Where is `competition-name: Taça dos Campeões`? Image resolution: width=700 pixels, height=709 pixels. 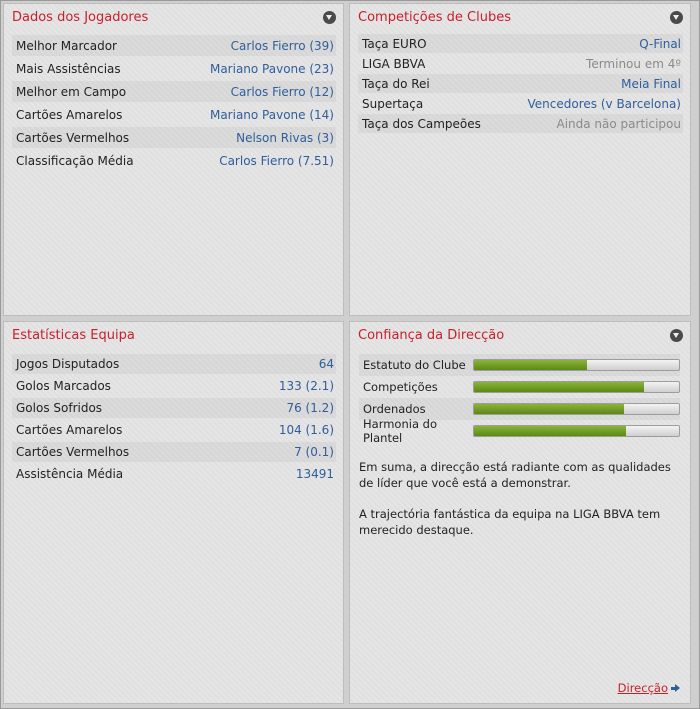 competition-name: Taça dos Campeões is located at coordinates (421, 123).